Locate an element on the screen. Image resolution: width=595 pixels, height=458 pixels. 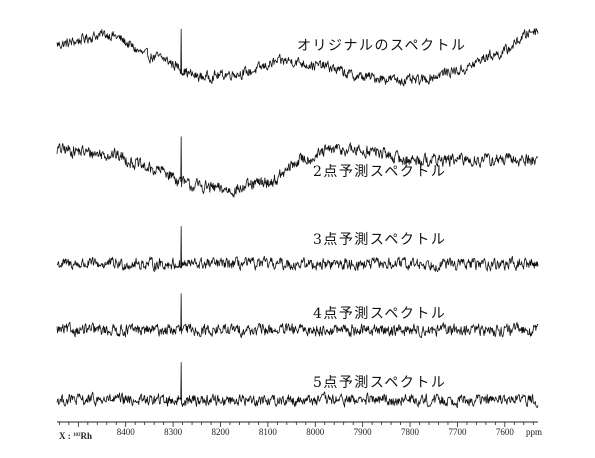
tick-label-8000: 8000 is located at coordinates (315, 432).